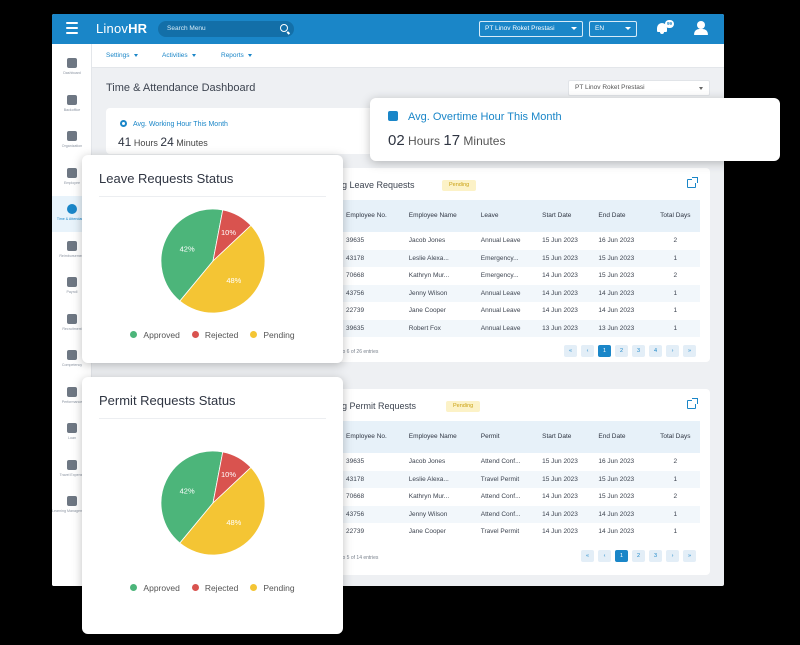 The image size is (800, 645). Describe the element at coordinates (284, 28) in the screenshot. I see `search-icon` at that location.